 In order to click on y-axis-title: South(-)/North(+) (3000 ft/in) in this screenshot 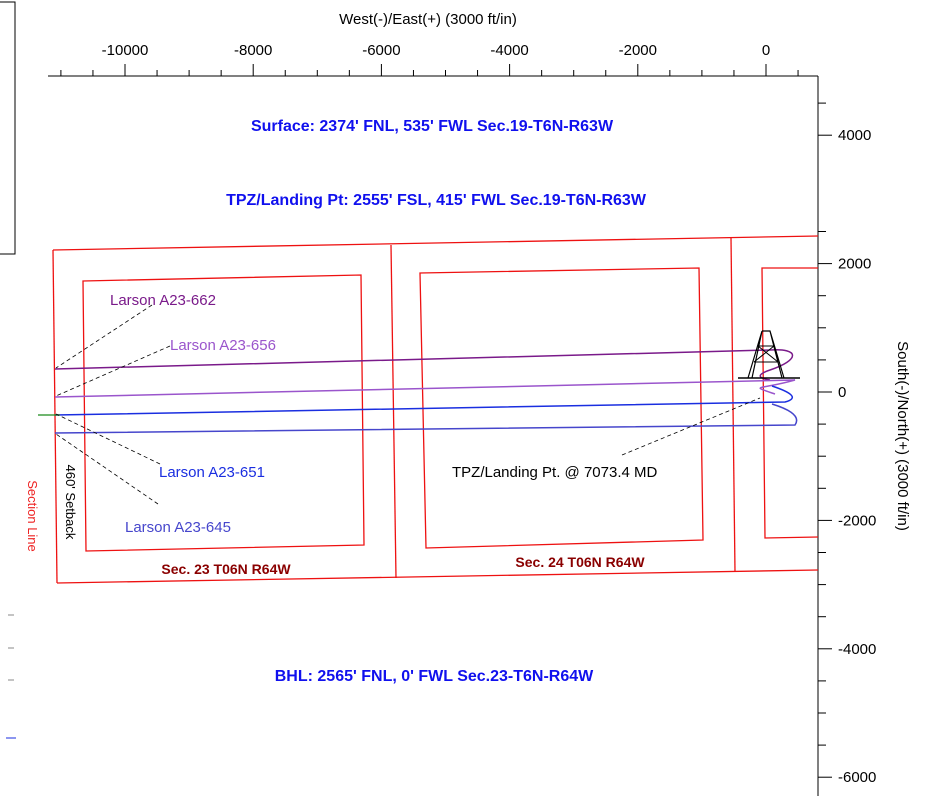, I will do `click(902, 436)`.